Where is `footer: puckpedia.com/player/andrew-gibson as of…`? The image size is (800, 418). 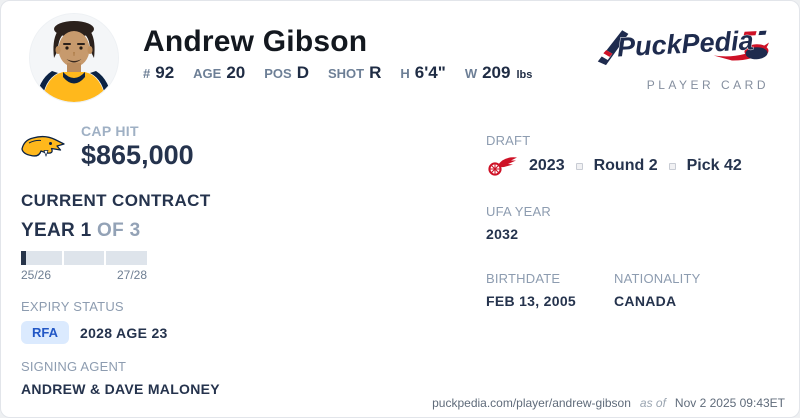
footer: puckpedia.com/player/andrew-gibson as of… is located at coordinates (608, 403).